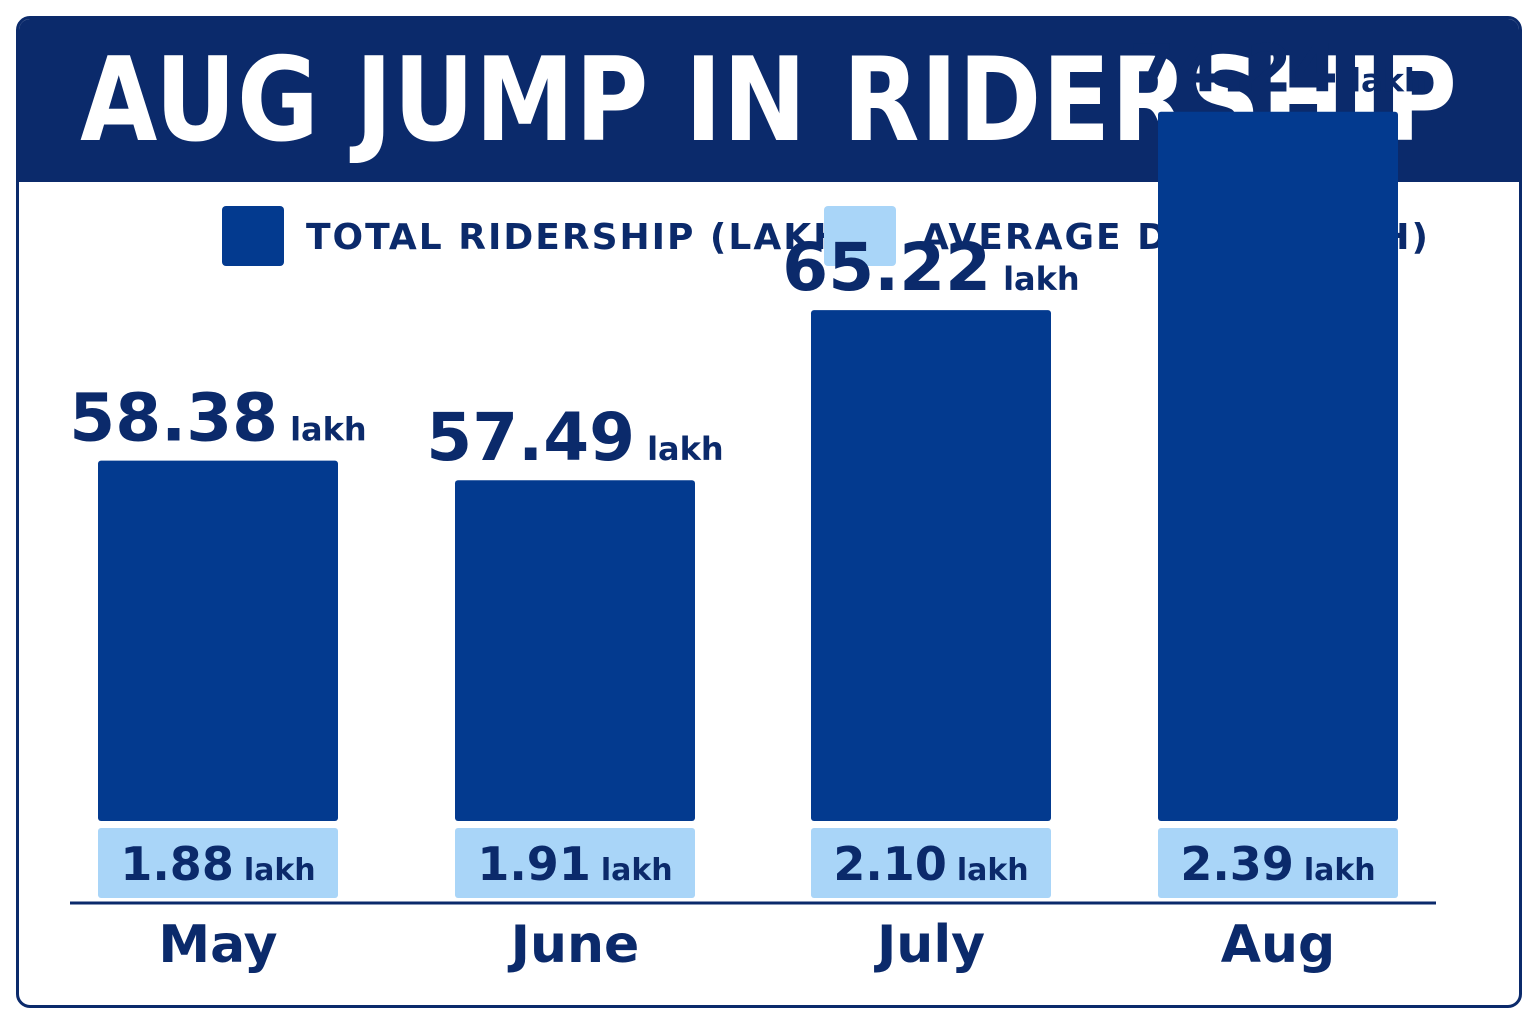 The width and height of the screenshot is (1536, 1024). What do you see at coordinates (253, 236) in the screenshot?
I see `legend-swatch-total` at bounding box center [253, 236].